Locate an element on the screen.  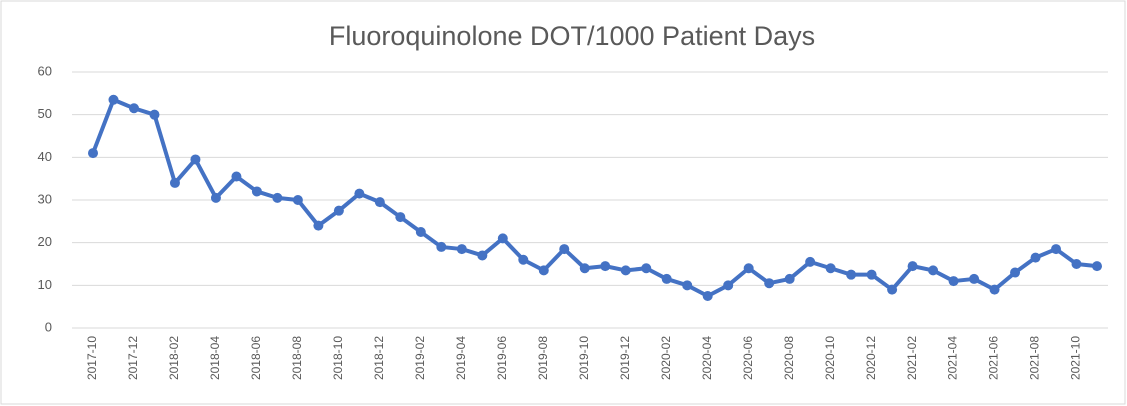
x-tick-label: 2018-10 is located at coordinates (338, 358).